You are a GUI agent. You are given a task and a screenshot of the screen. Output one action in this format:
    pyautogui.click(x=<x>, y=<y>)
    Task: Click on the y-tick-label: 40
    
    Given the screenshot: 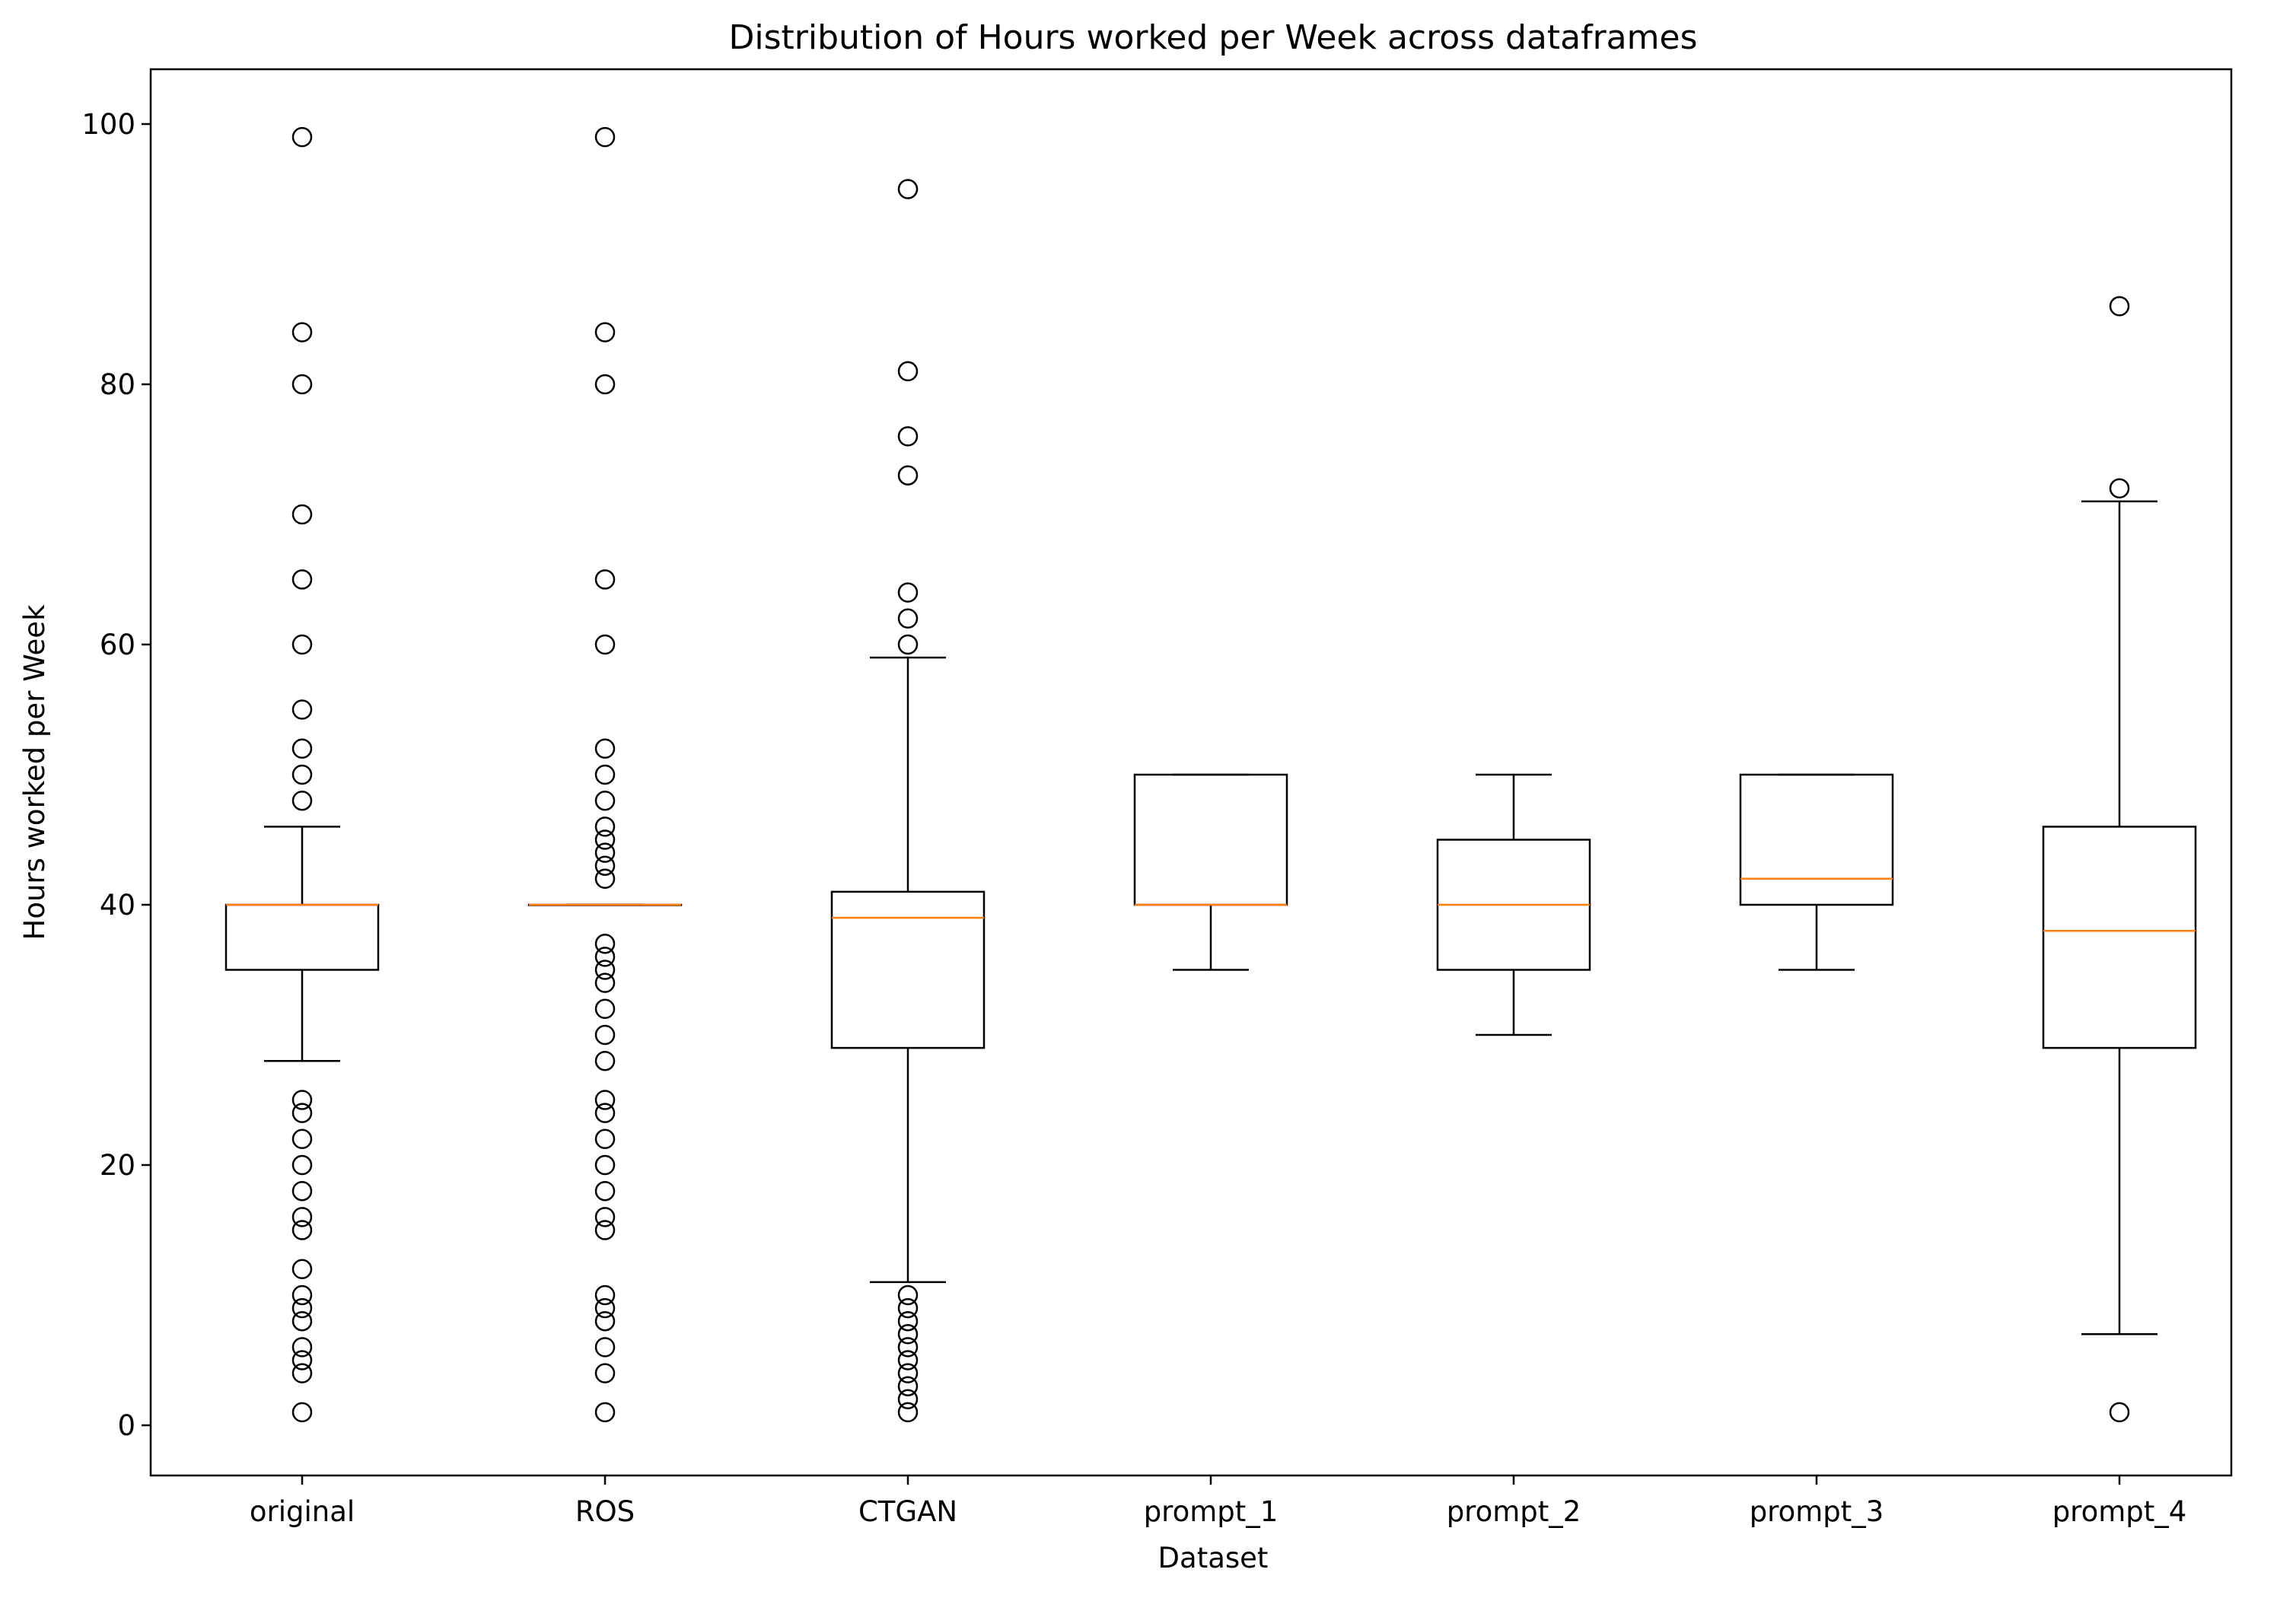 What is the action you would take?
    pyautogui.click(x=117, y=905)
    